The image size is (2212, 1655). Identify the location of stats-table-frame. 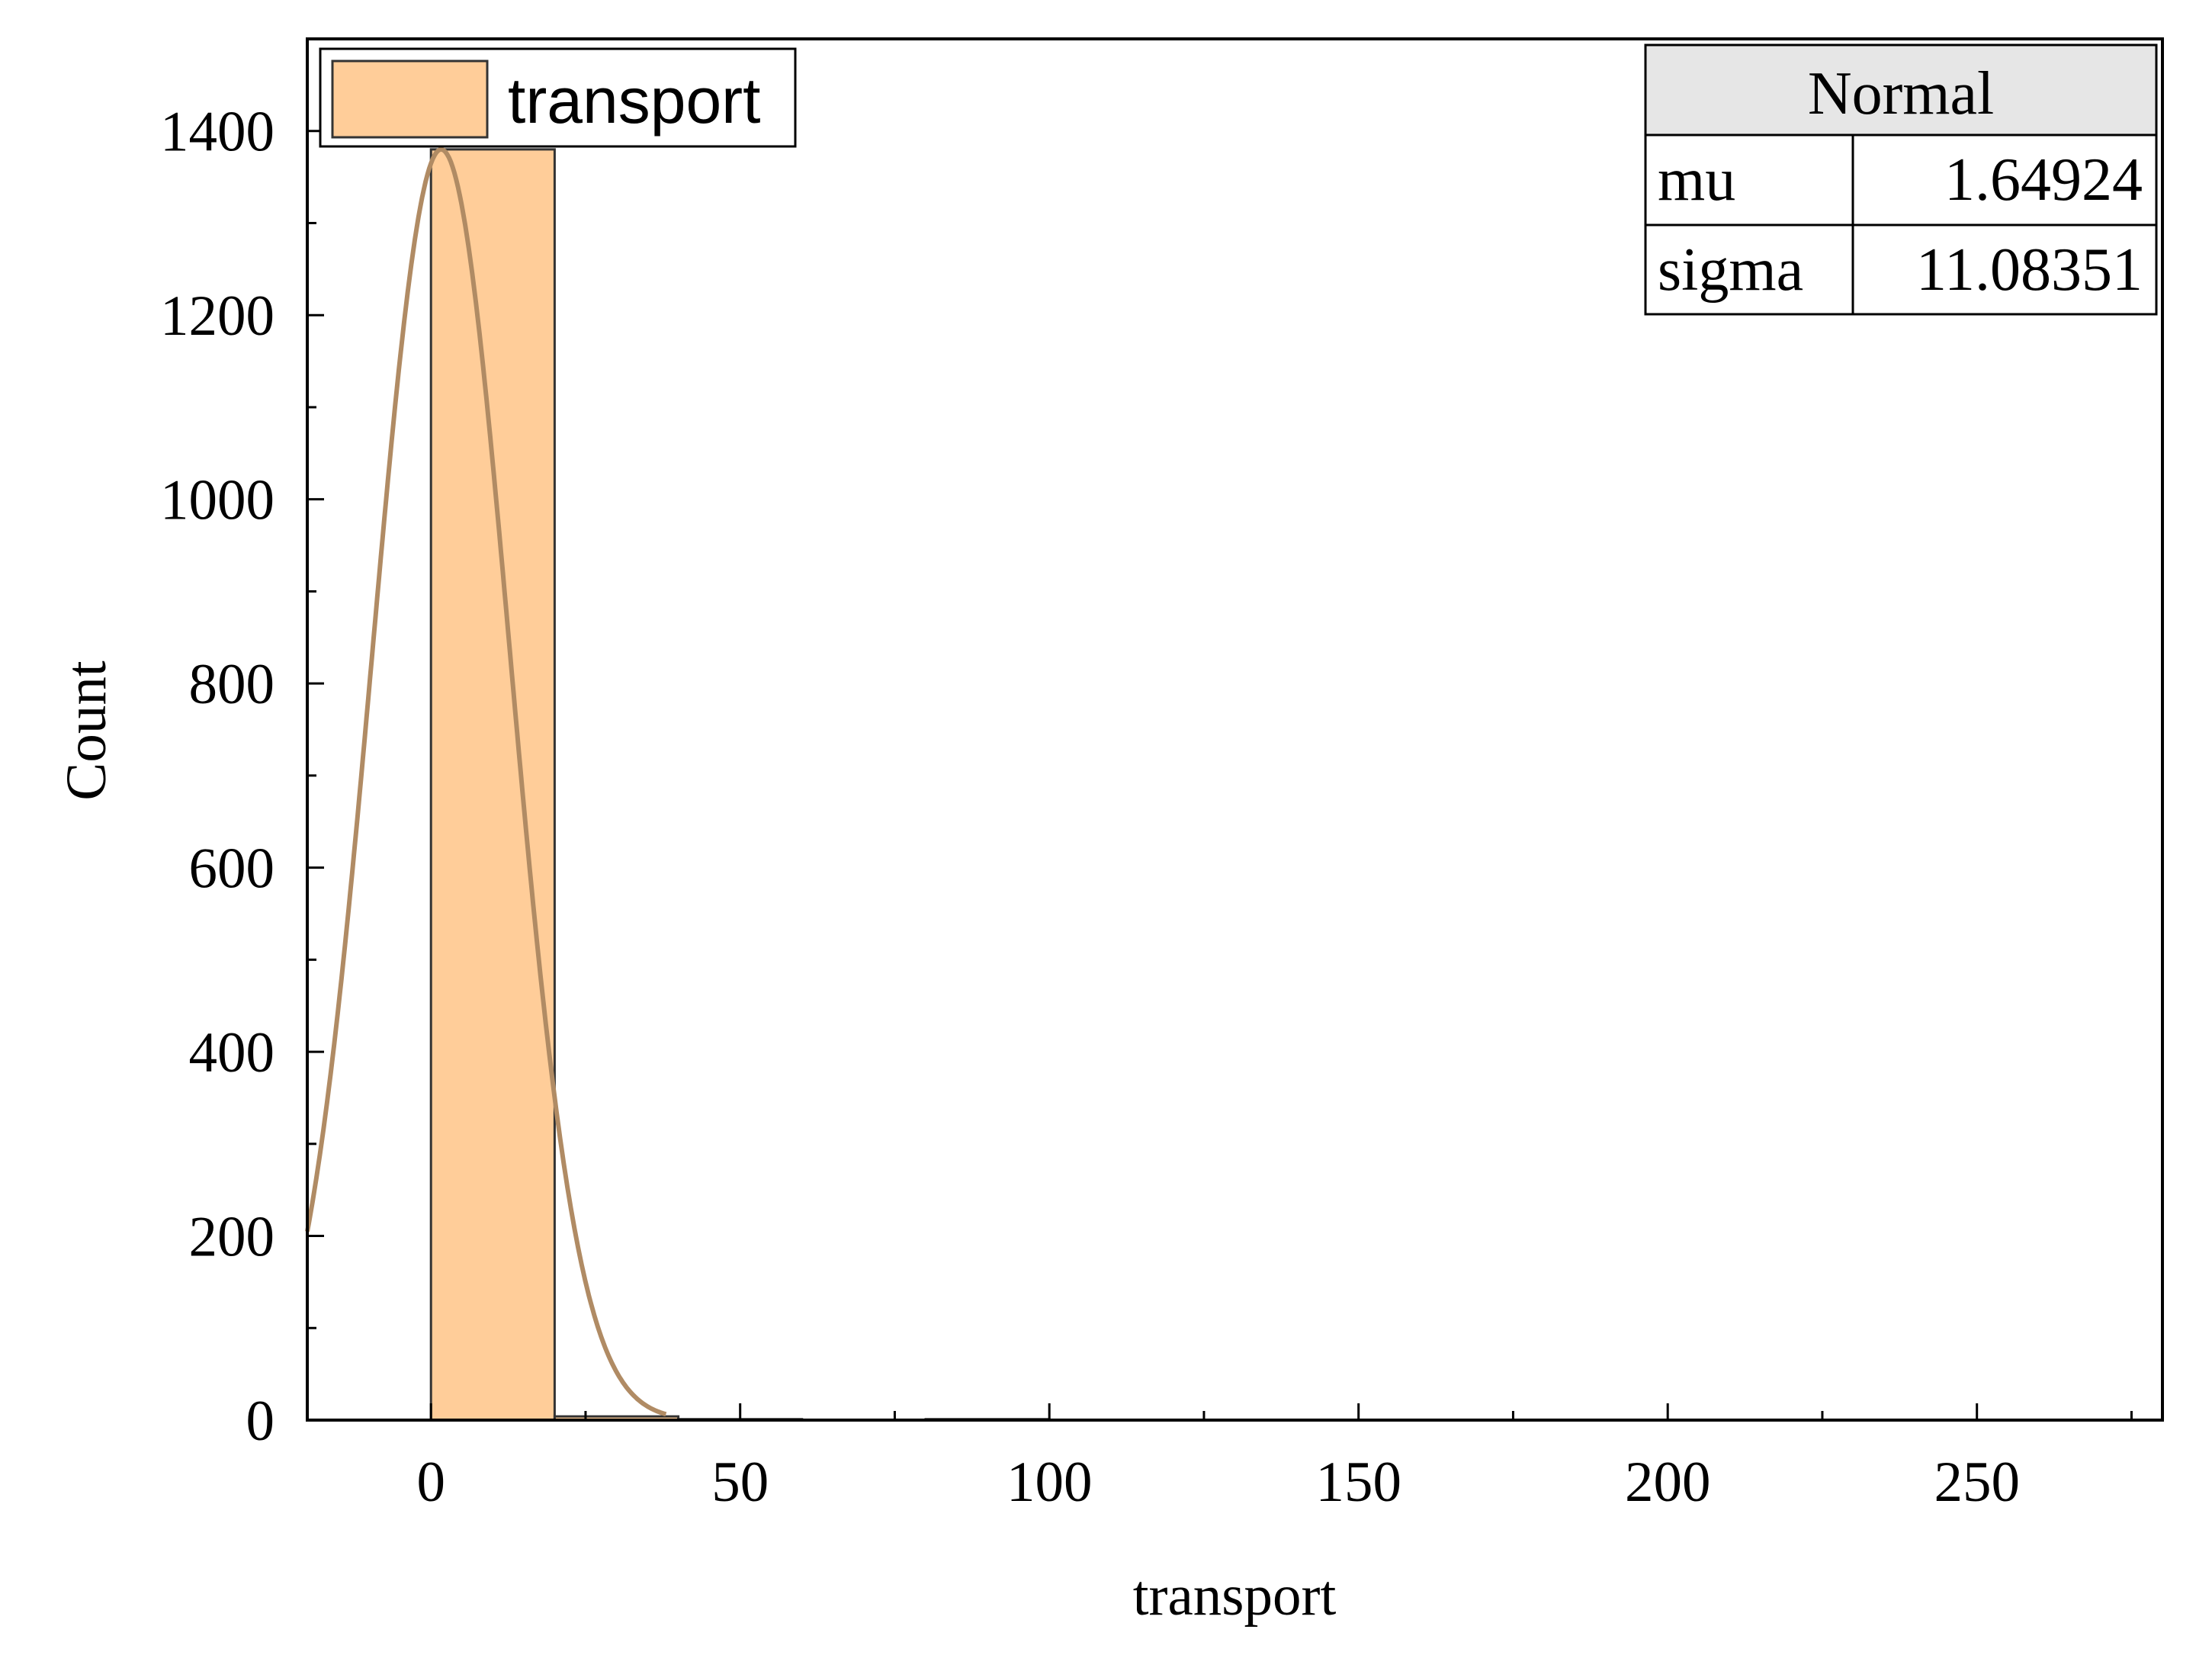
(1901, 179).